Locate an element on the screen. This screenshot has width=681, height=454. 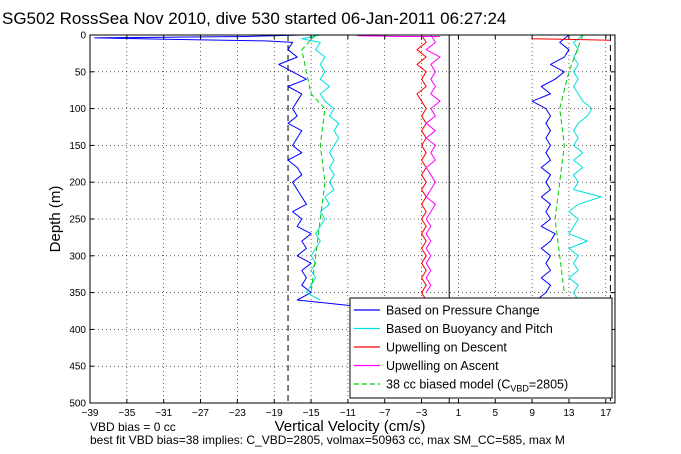
x-tick-label: −3 is located at coordinates (422, 413).